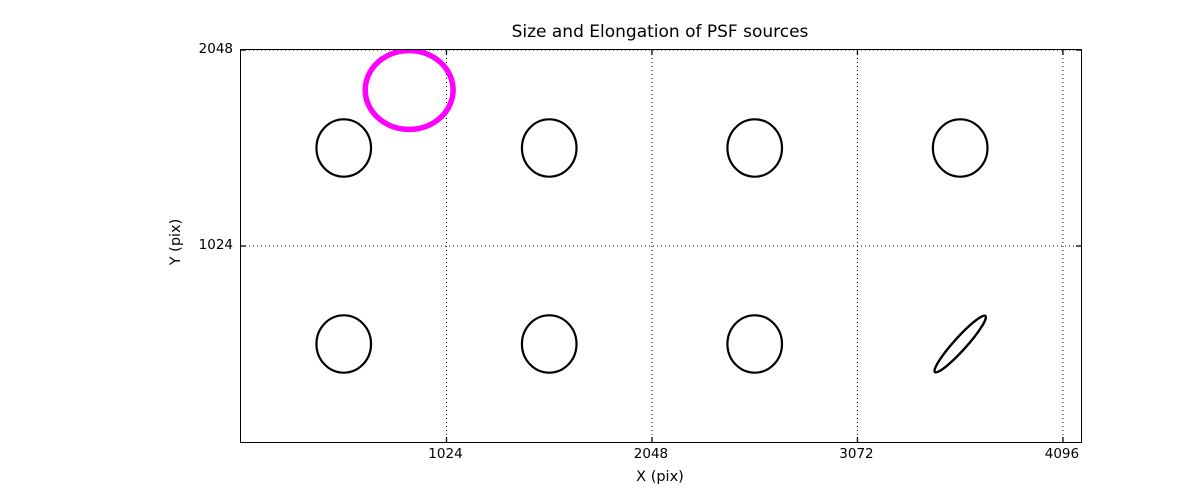 This screenshot has height=490, width=1200. What do you see at coordinates (344, 344) in the screenshot?
I see `psf-source-r2c1` at bounding box center [344, 344].